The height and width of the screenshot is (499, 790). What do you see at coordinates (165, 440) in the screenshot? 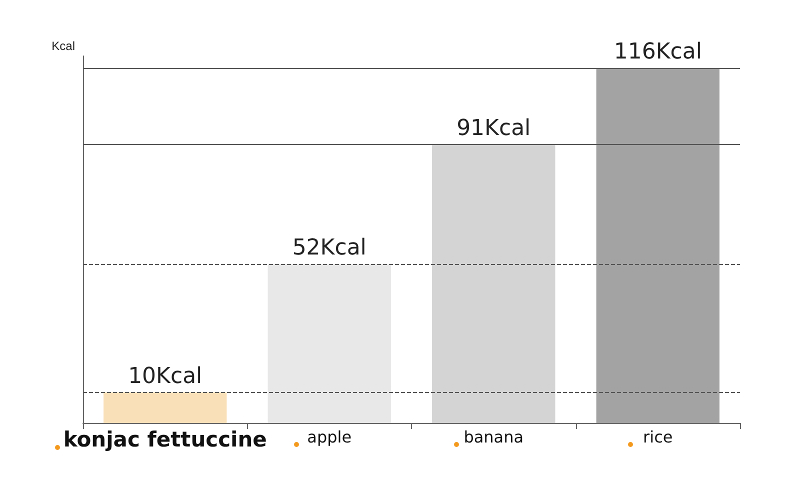
I see `x-tick-label: konjac fettuccine` at bounding box center [165, 440].